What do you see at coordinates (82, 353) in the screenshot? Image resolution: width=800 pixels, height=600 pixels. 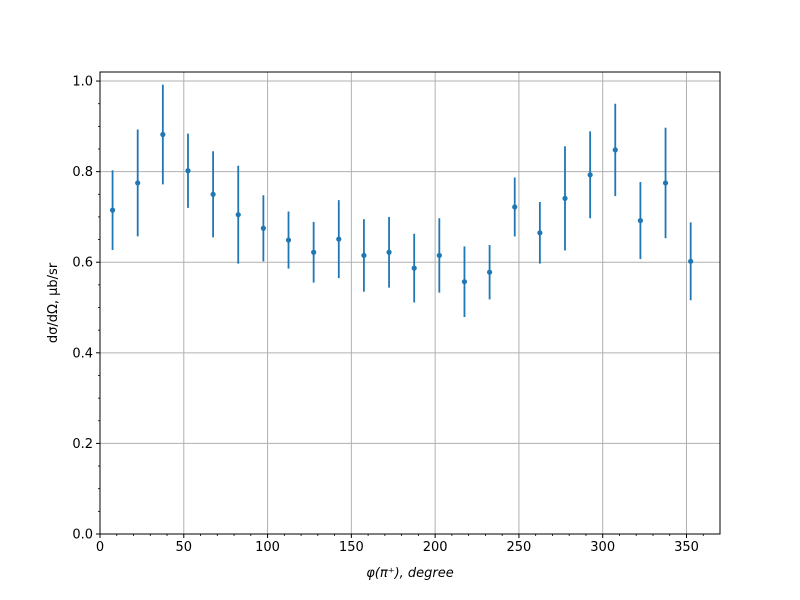 I see `y-tick-label: 0.4` at bounding box center [82, 353].